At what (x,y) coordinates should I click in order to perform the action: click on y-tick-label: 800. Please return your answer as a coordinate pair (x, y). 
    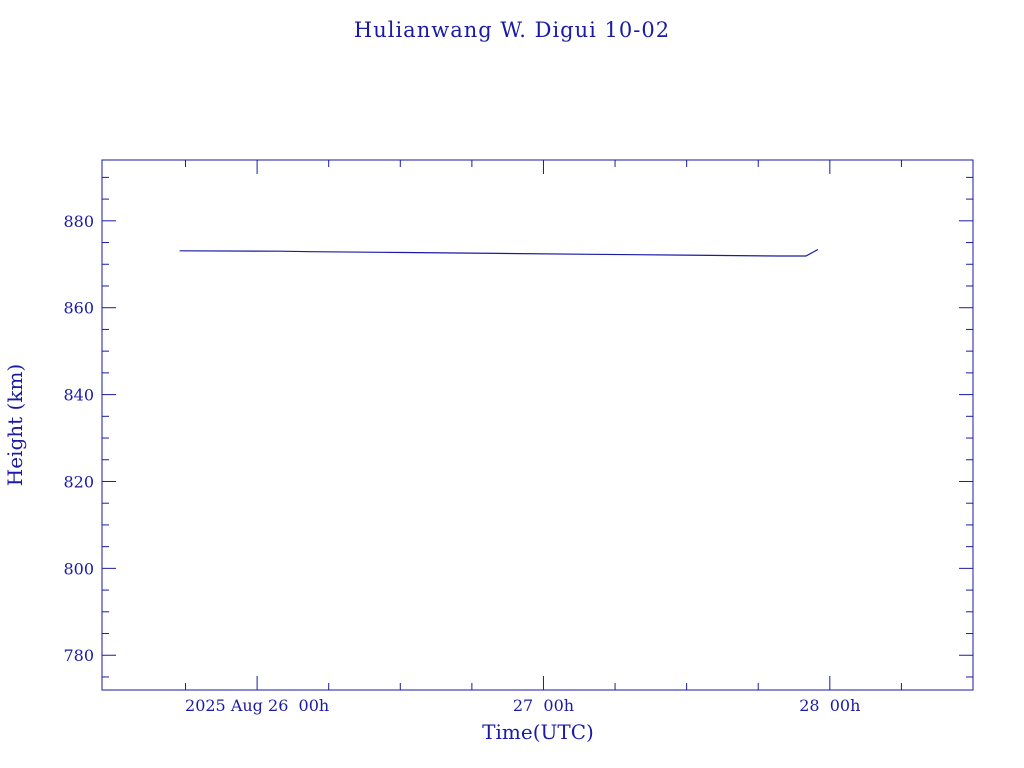
    Looking at the image, I should click on (78, 568).